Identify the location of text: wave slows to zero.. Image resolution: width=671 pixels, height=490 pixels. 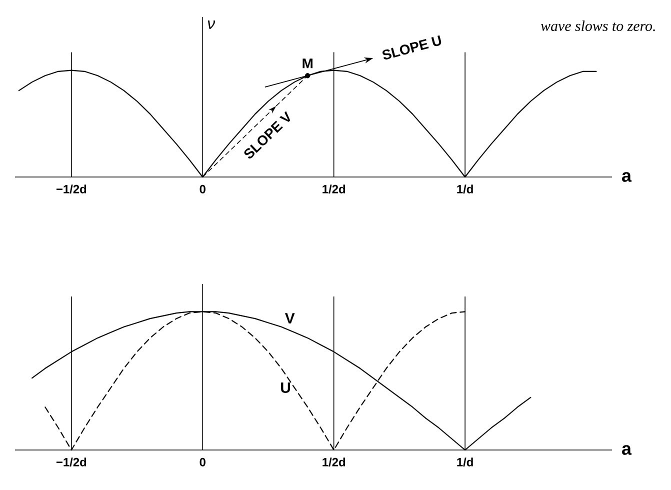
(597, 26).